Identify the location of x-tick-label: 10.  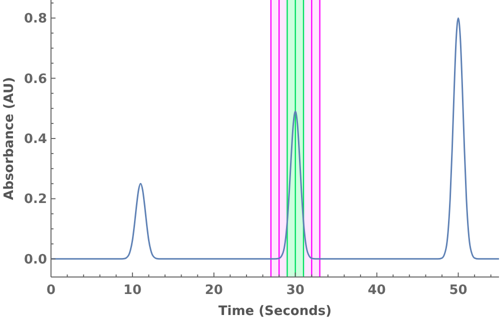
(132, 290).